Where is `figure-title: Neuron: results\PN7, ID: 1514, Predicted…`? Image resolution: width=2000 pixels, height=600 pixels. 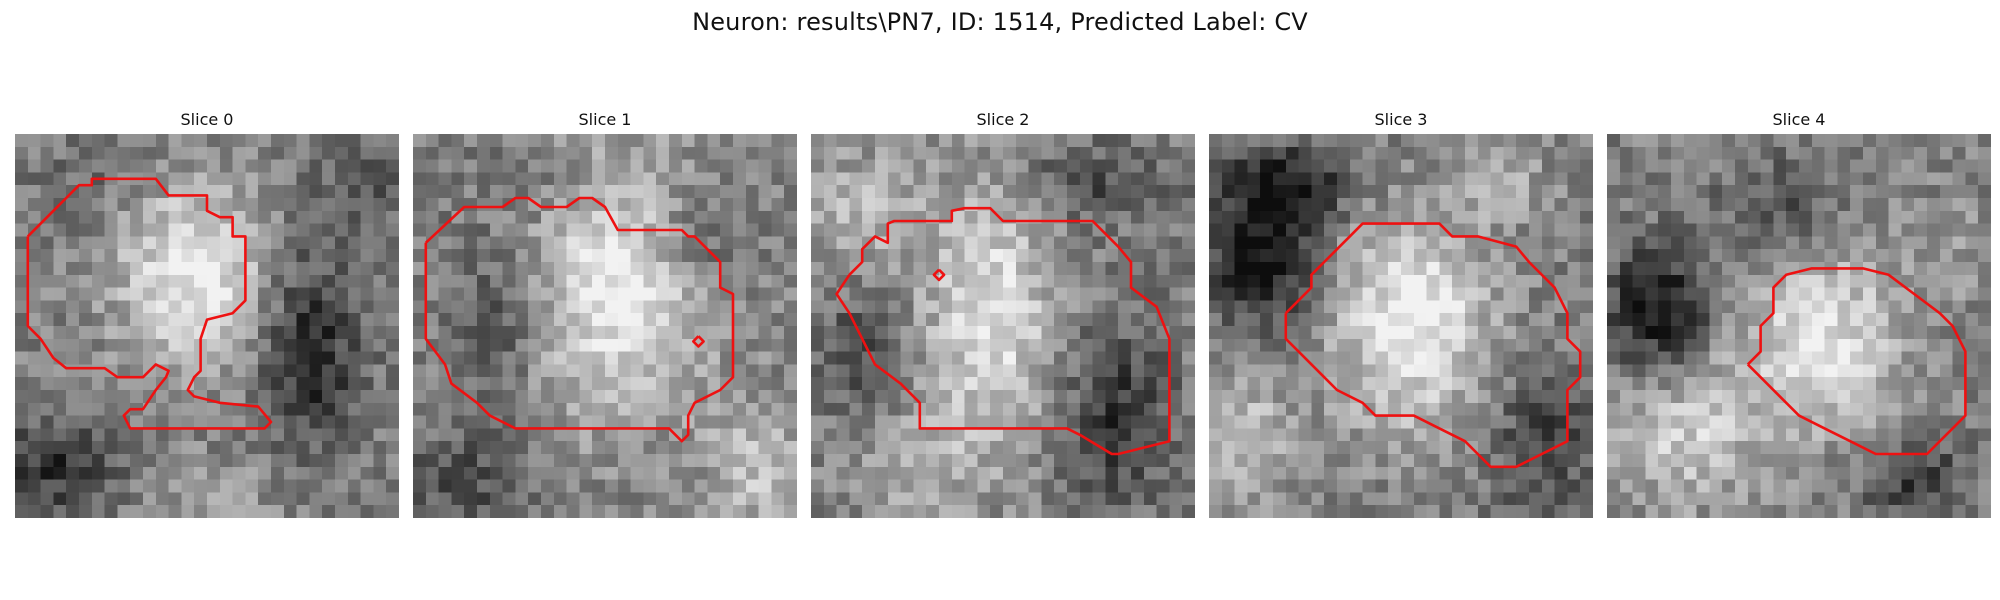
figure-title: Neuron: results\PN7, ID: 1514, Predicted… is located at coordinates (1000, 22).